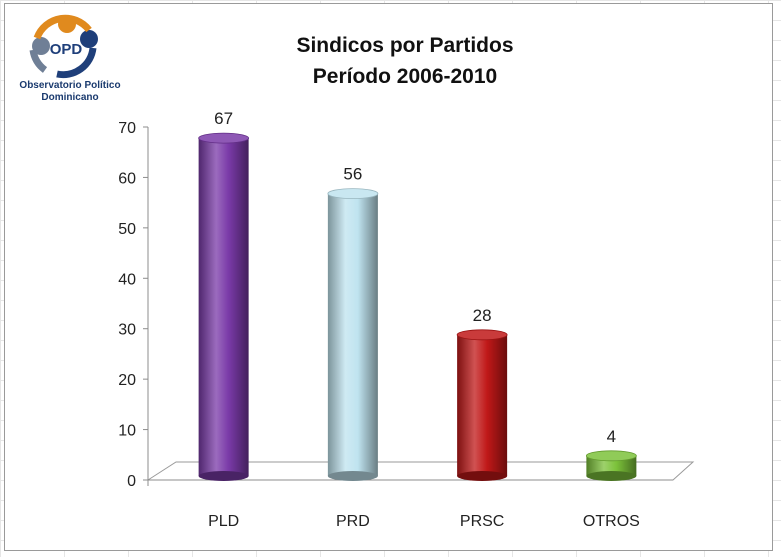 This screenshot has height=557, width=781. Describe the element at coordinates (127, 380) in the screenshot. I see `y-tick-label: 20` at that location.